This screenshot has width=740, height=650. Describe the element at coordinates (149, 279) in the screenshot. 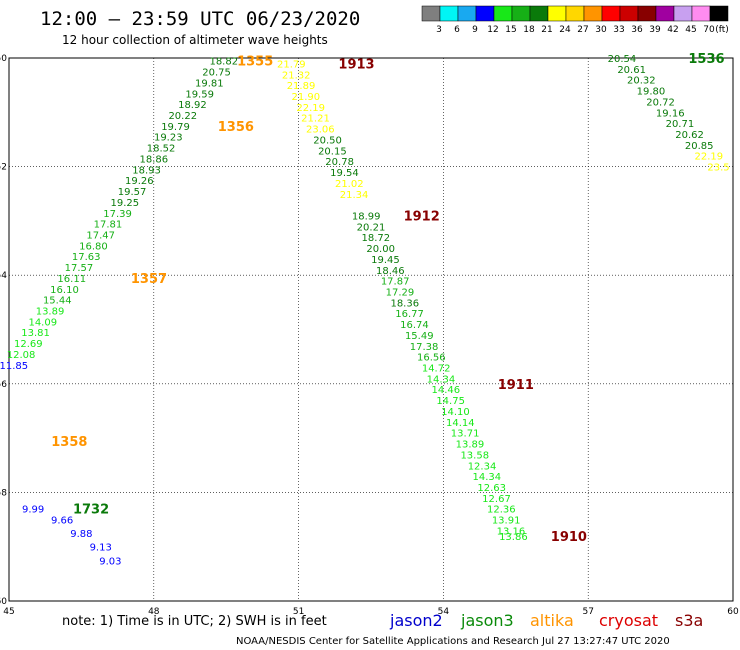

I see `pass-time-label: 1357` at that location.